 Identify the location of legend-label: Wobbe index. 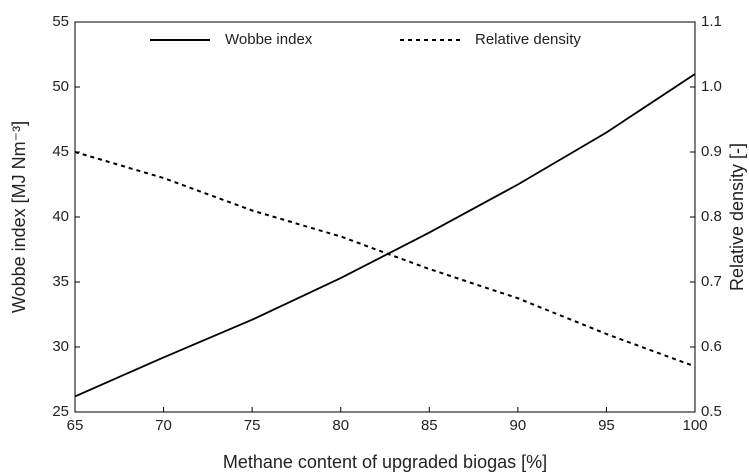
(269, 39).